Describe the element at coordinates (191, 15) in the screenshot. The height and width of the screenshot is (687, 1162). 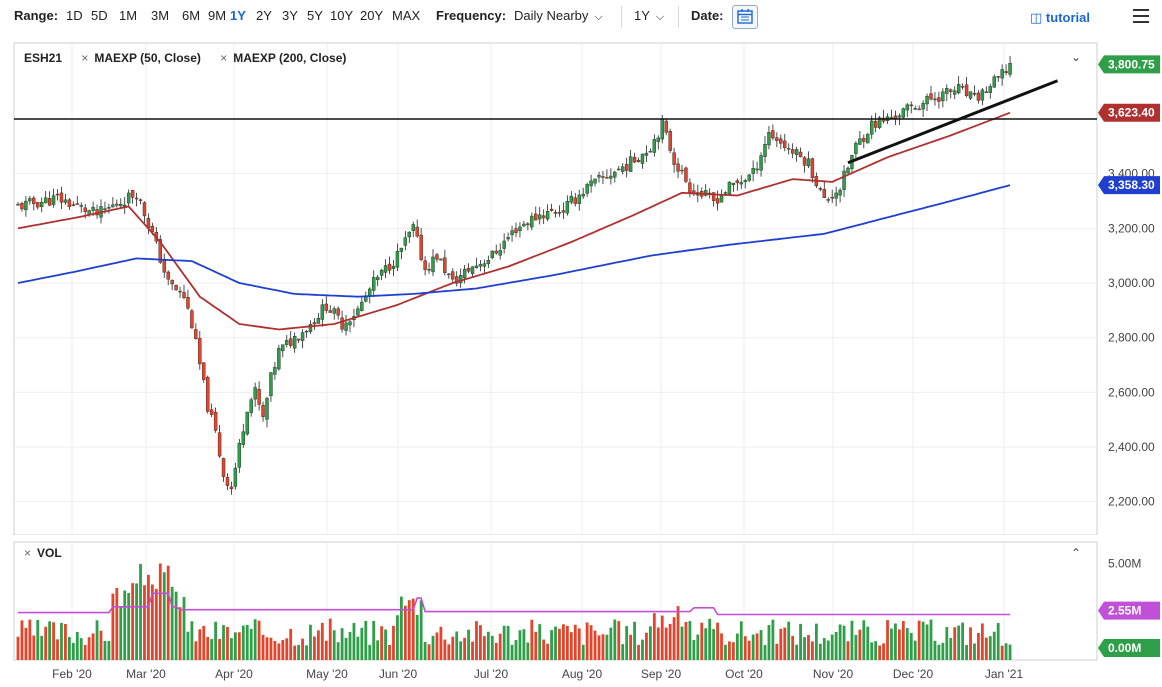
I see `range-button-6m: 6M` at that location.